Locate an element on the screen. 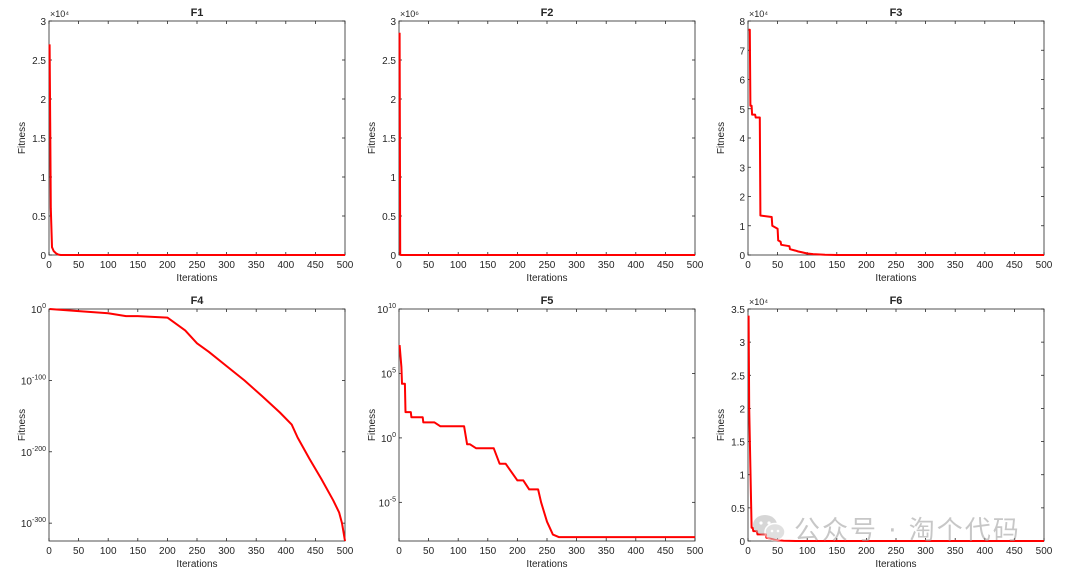  y-tick-label: 10⁰ is located at coordinates (388, 438).